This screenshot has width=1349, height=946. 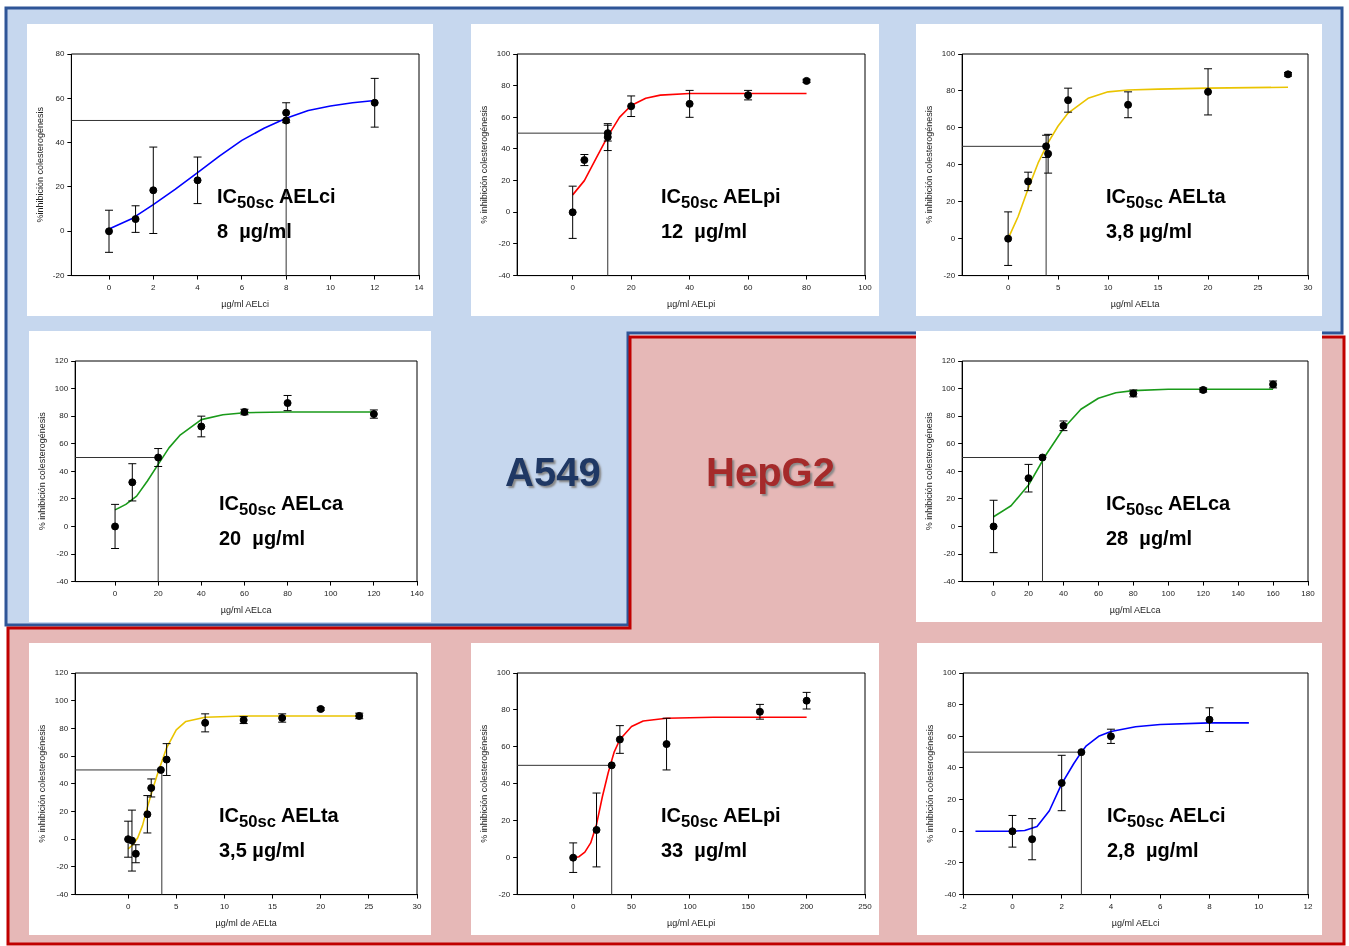 What do you see at coordinates (1062, 906) in the screenshot?
I see `x-tick-label: 2` at bounding box center [1062, 906].